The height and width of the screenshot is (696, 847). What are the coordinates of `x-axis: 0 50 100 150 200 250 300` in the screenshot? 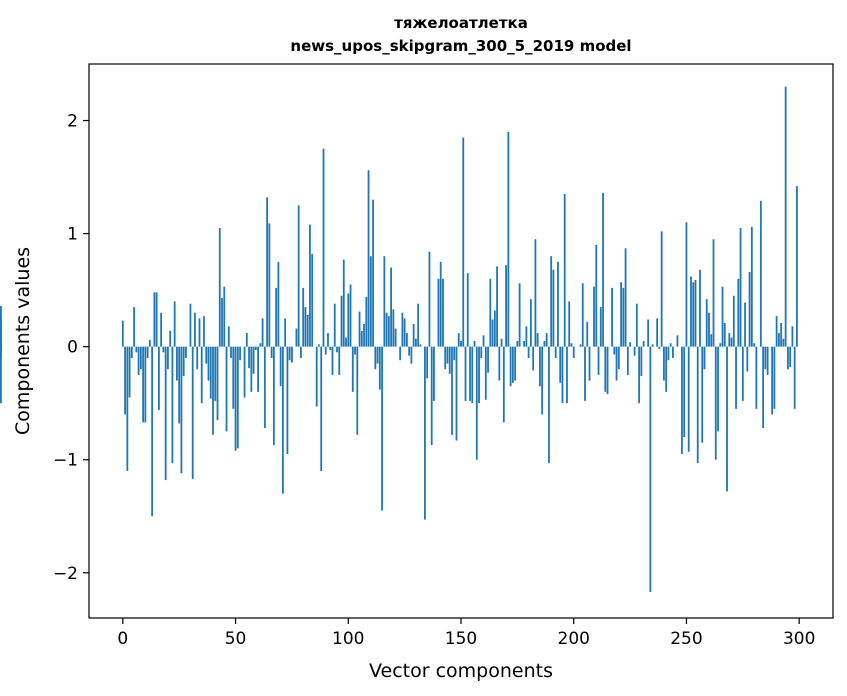 It's located at (466, 633).